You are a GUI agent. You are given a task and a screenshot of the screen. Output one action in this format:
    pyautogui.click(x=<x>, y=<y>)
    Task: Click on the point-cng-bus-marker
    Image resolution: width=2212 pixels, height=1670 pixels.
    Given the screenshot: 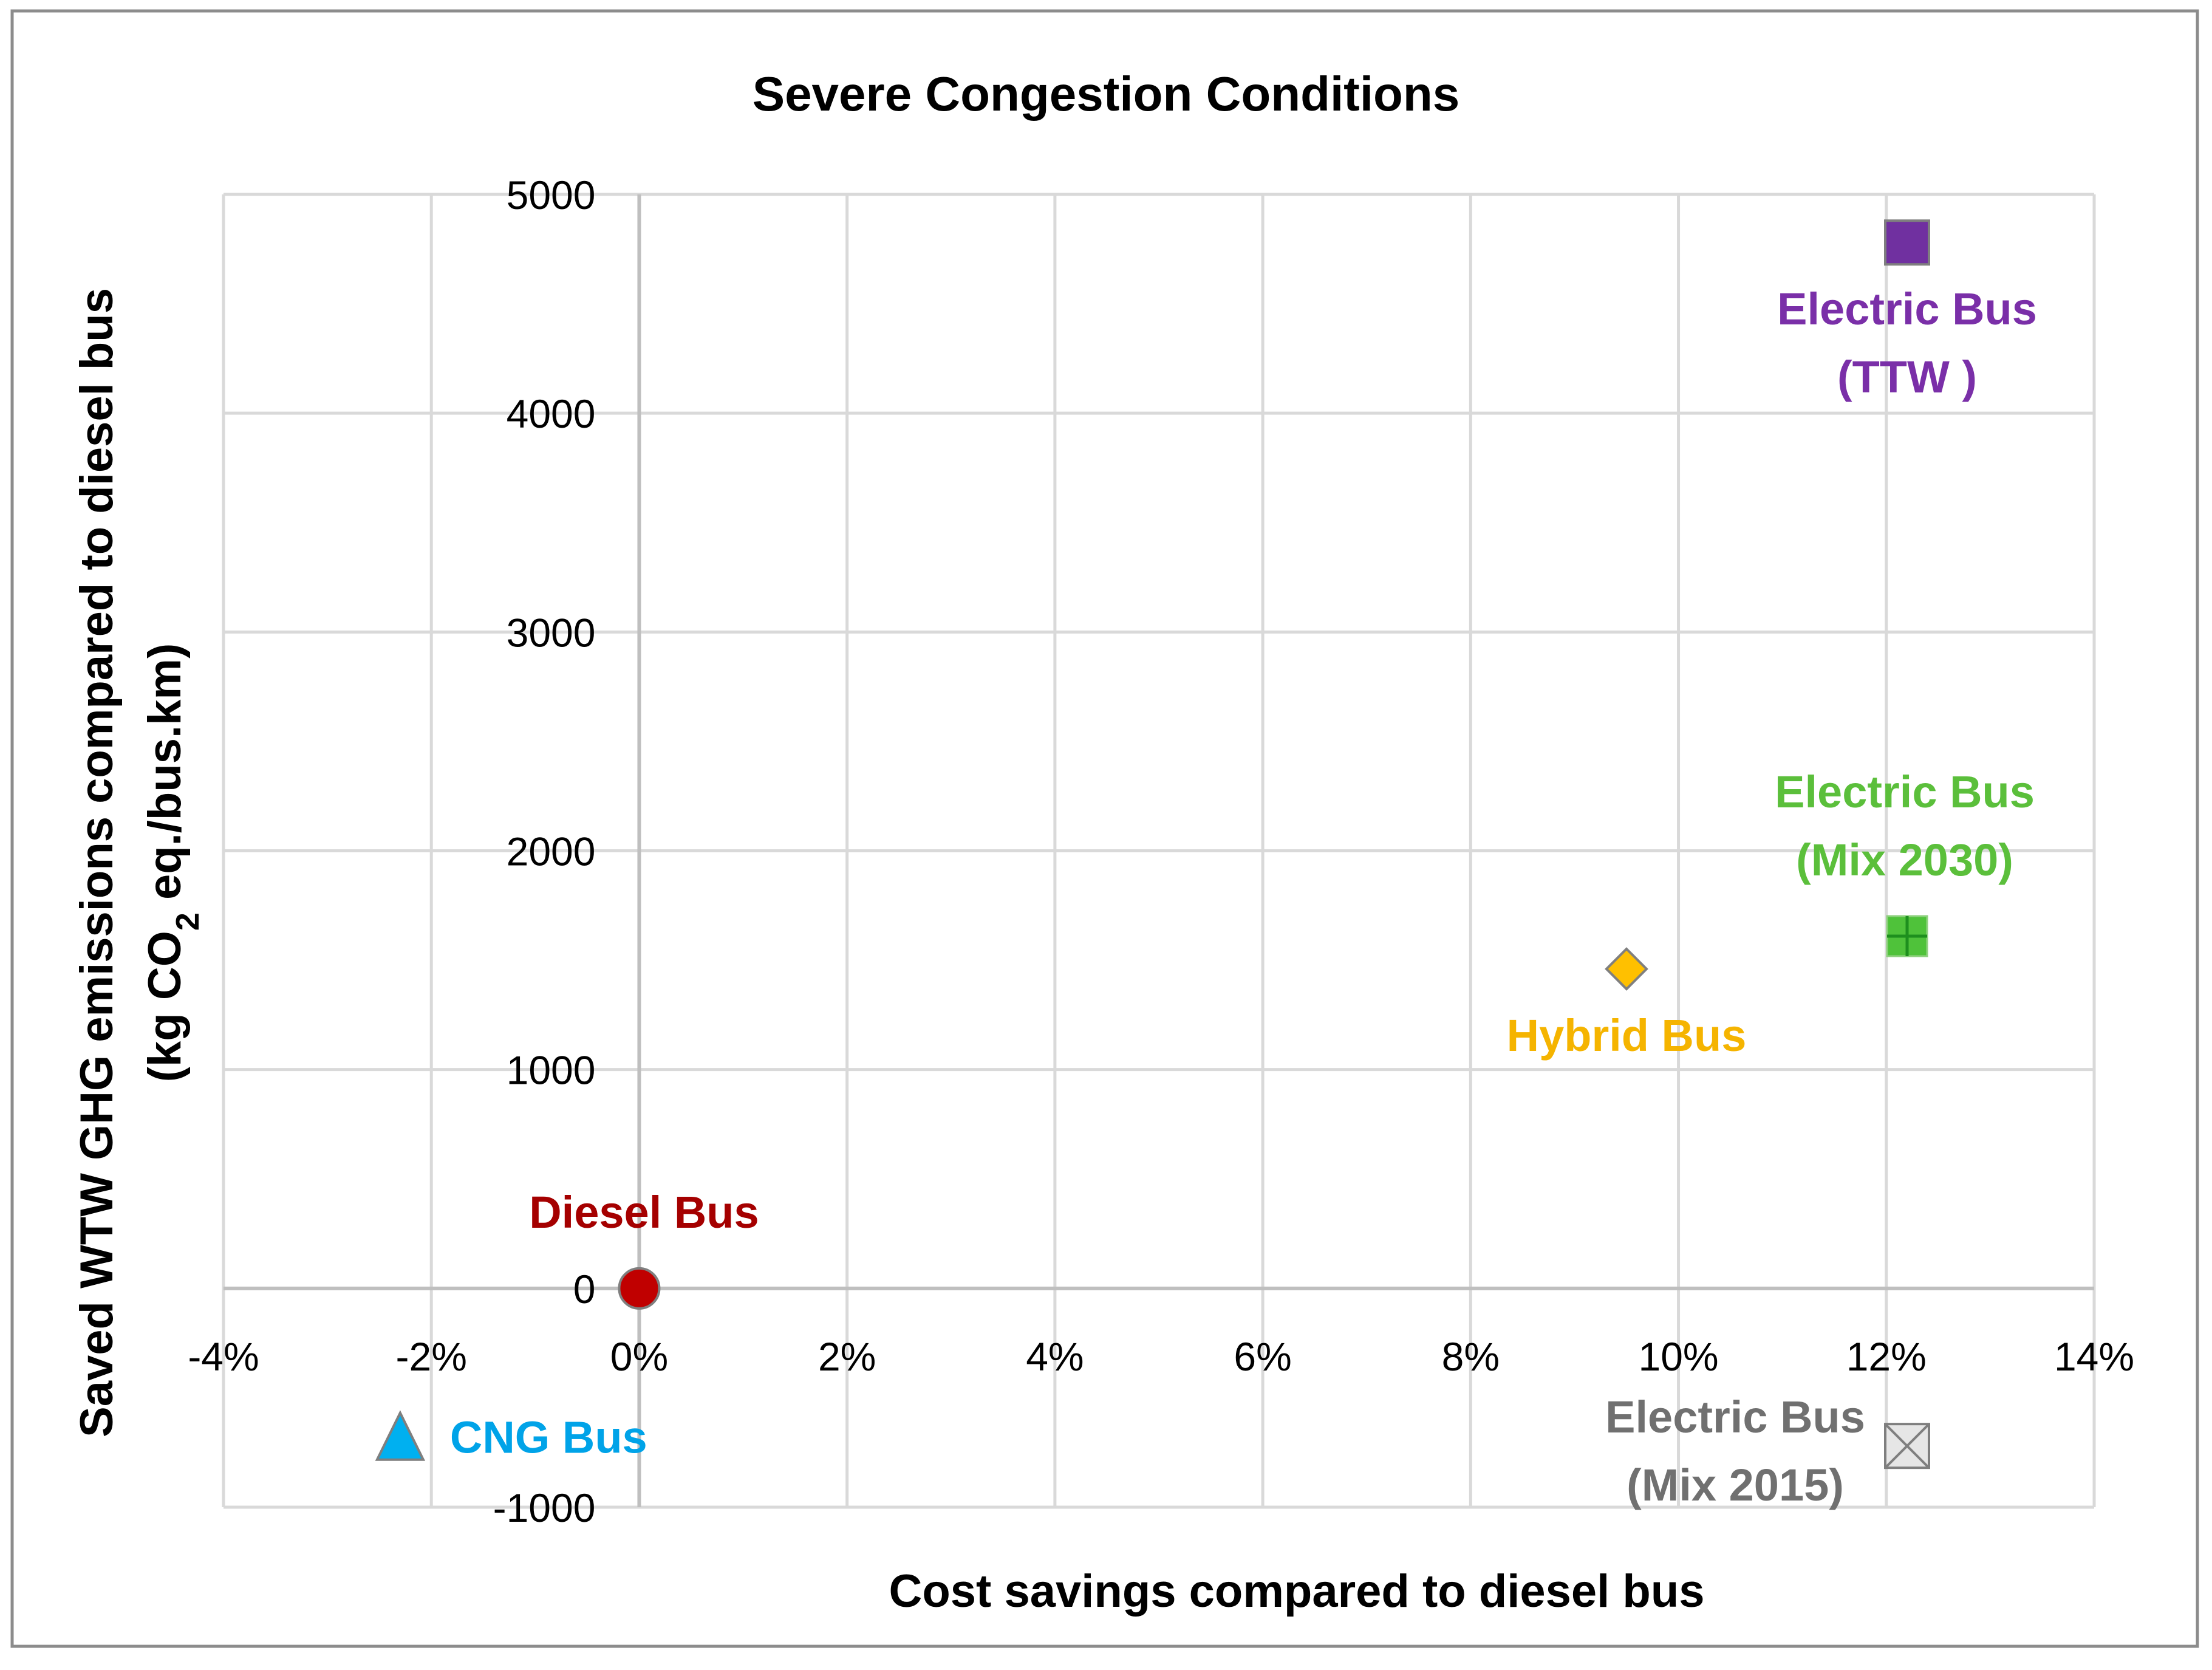 What is the action you would take?
    pyautogui.click(x=400, y=1435)
    